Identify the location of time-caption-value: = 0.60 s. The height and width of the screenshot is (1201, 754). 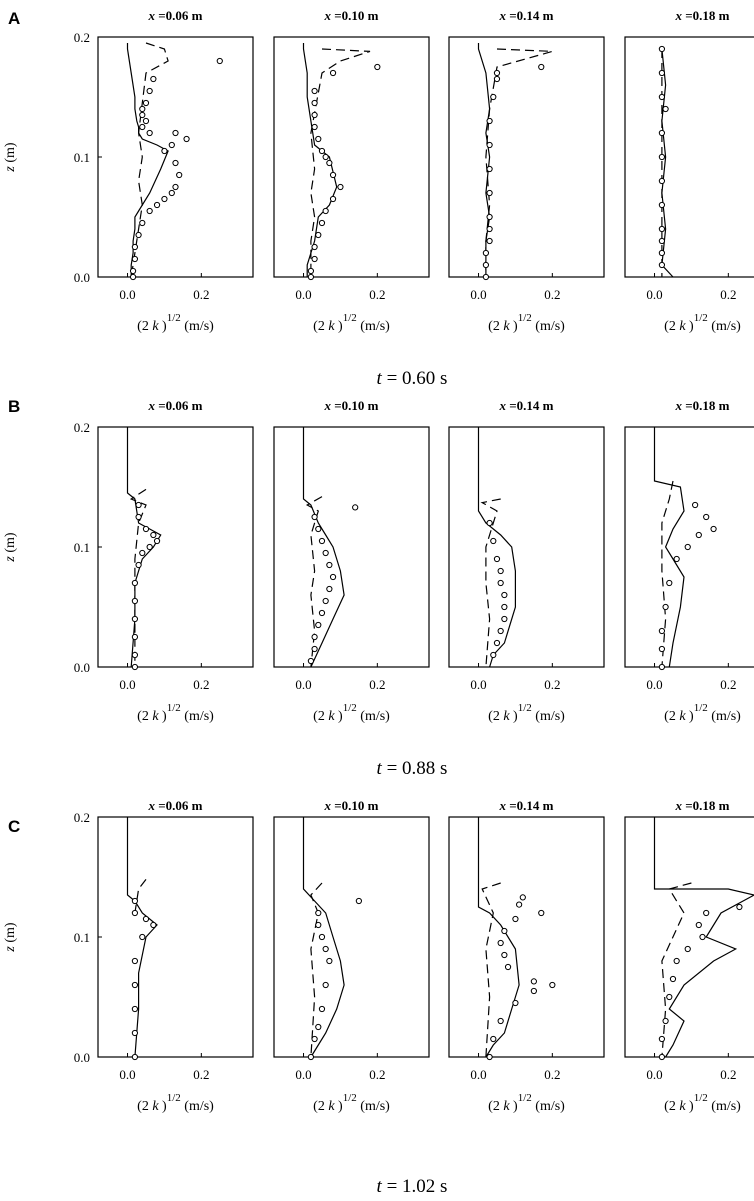
(415, 378).